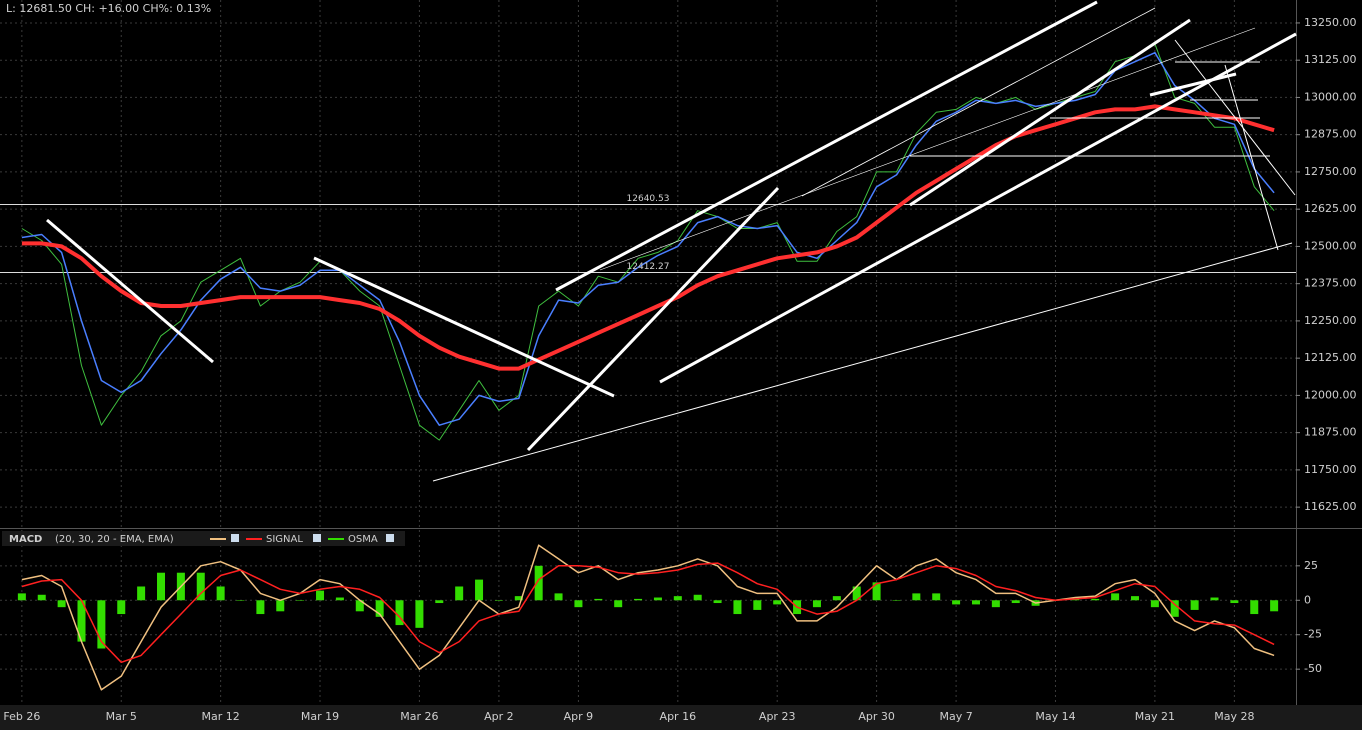 The width and height of the screenshot is (1362, 730). What do you see at coordinates (320, 716) in the screenshot?
I see `x-tick-label: Mar 19` at bounding box center [320, 716].